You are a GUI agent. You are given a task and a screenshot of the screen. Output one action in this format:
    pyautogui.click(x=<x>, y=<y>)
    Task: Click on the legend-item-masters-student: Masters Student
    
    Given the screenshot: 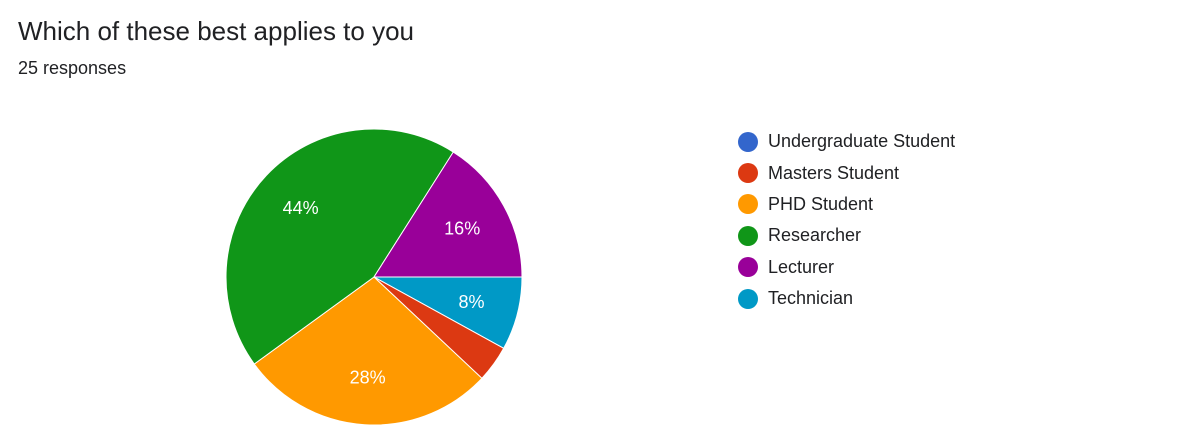 What is the action you would take?
    pyautogui.click(x=846, y=172)
    